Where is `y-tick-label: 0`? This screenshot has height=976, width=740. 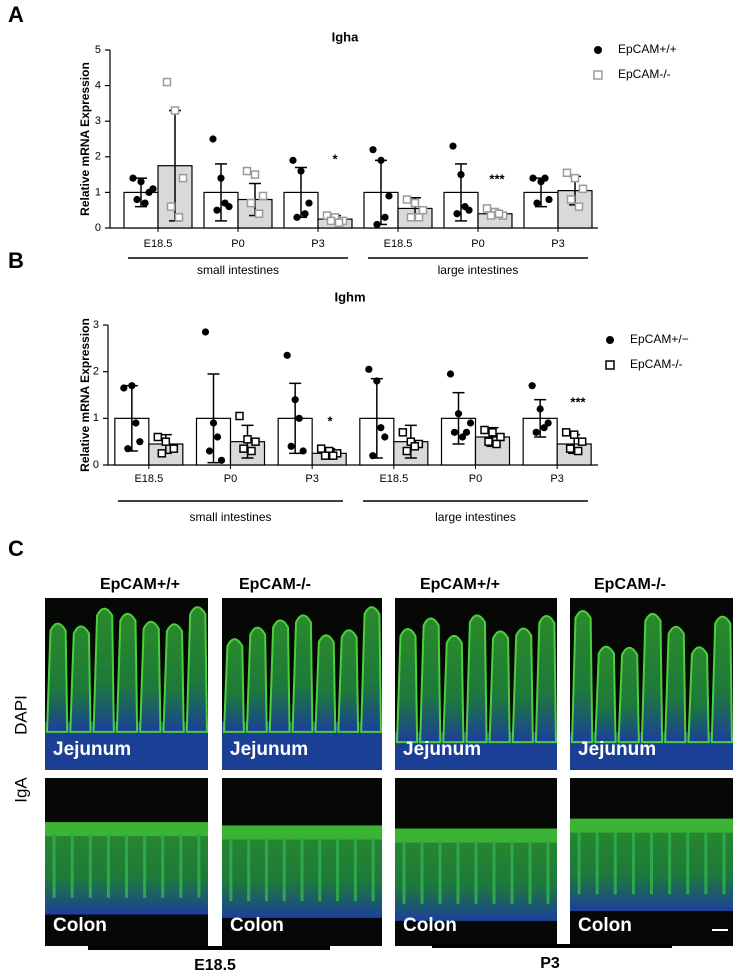
y-tick-label: 0 is located at coordinates (96, 465).